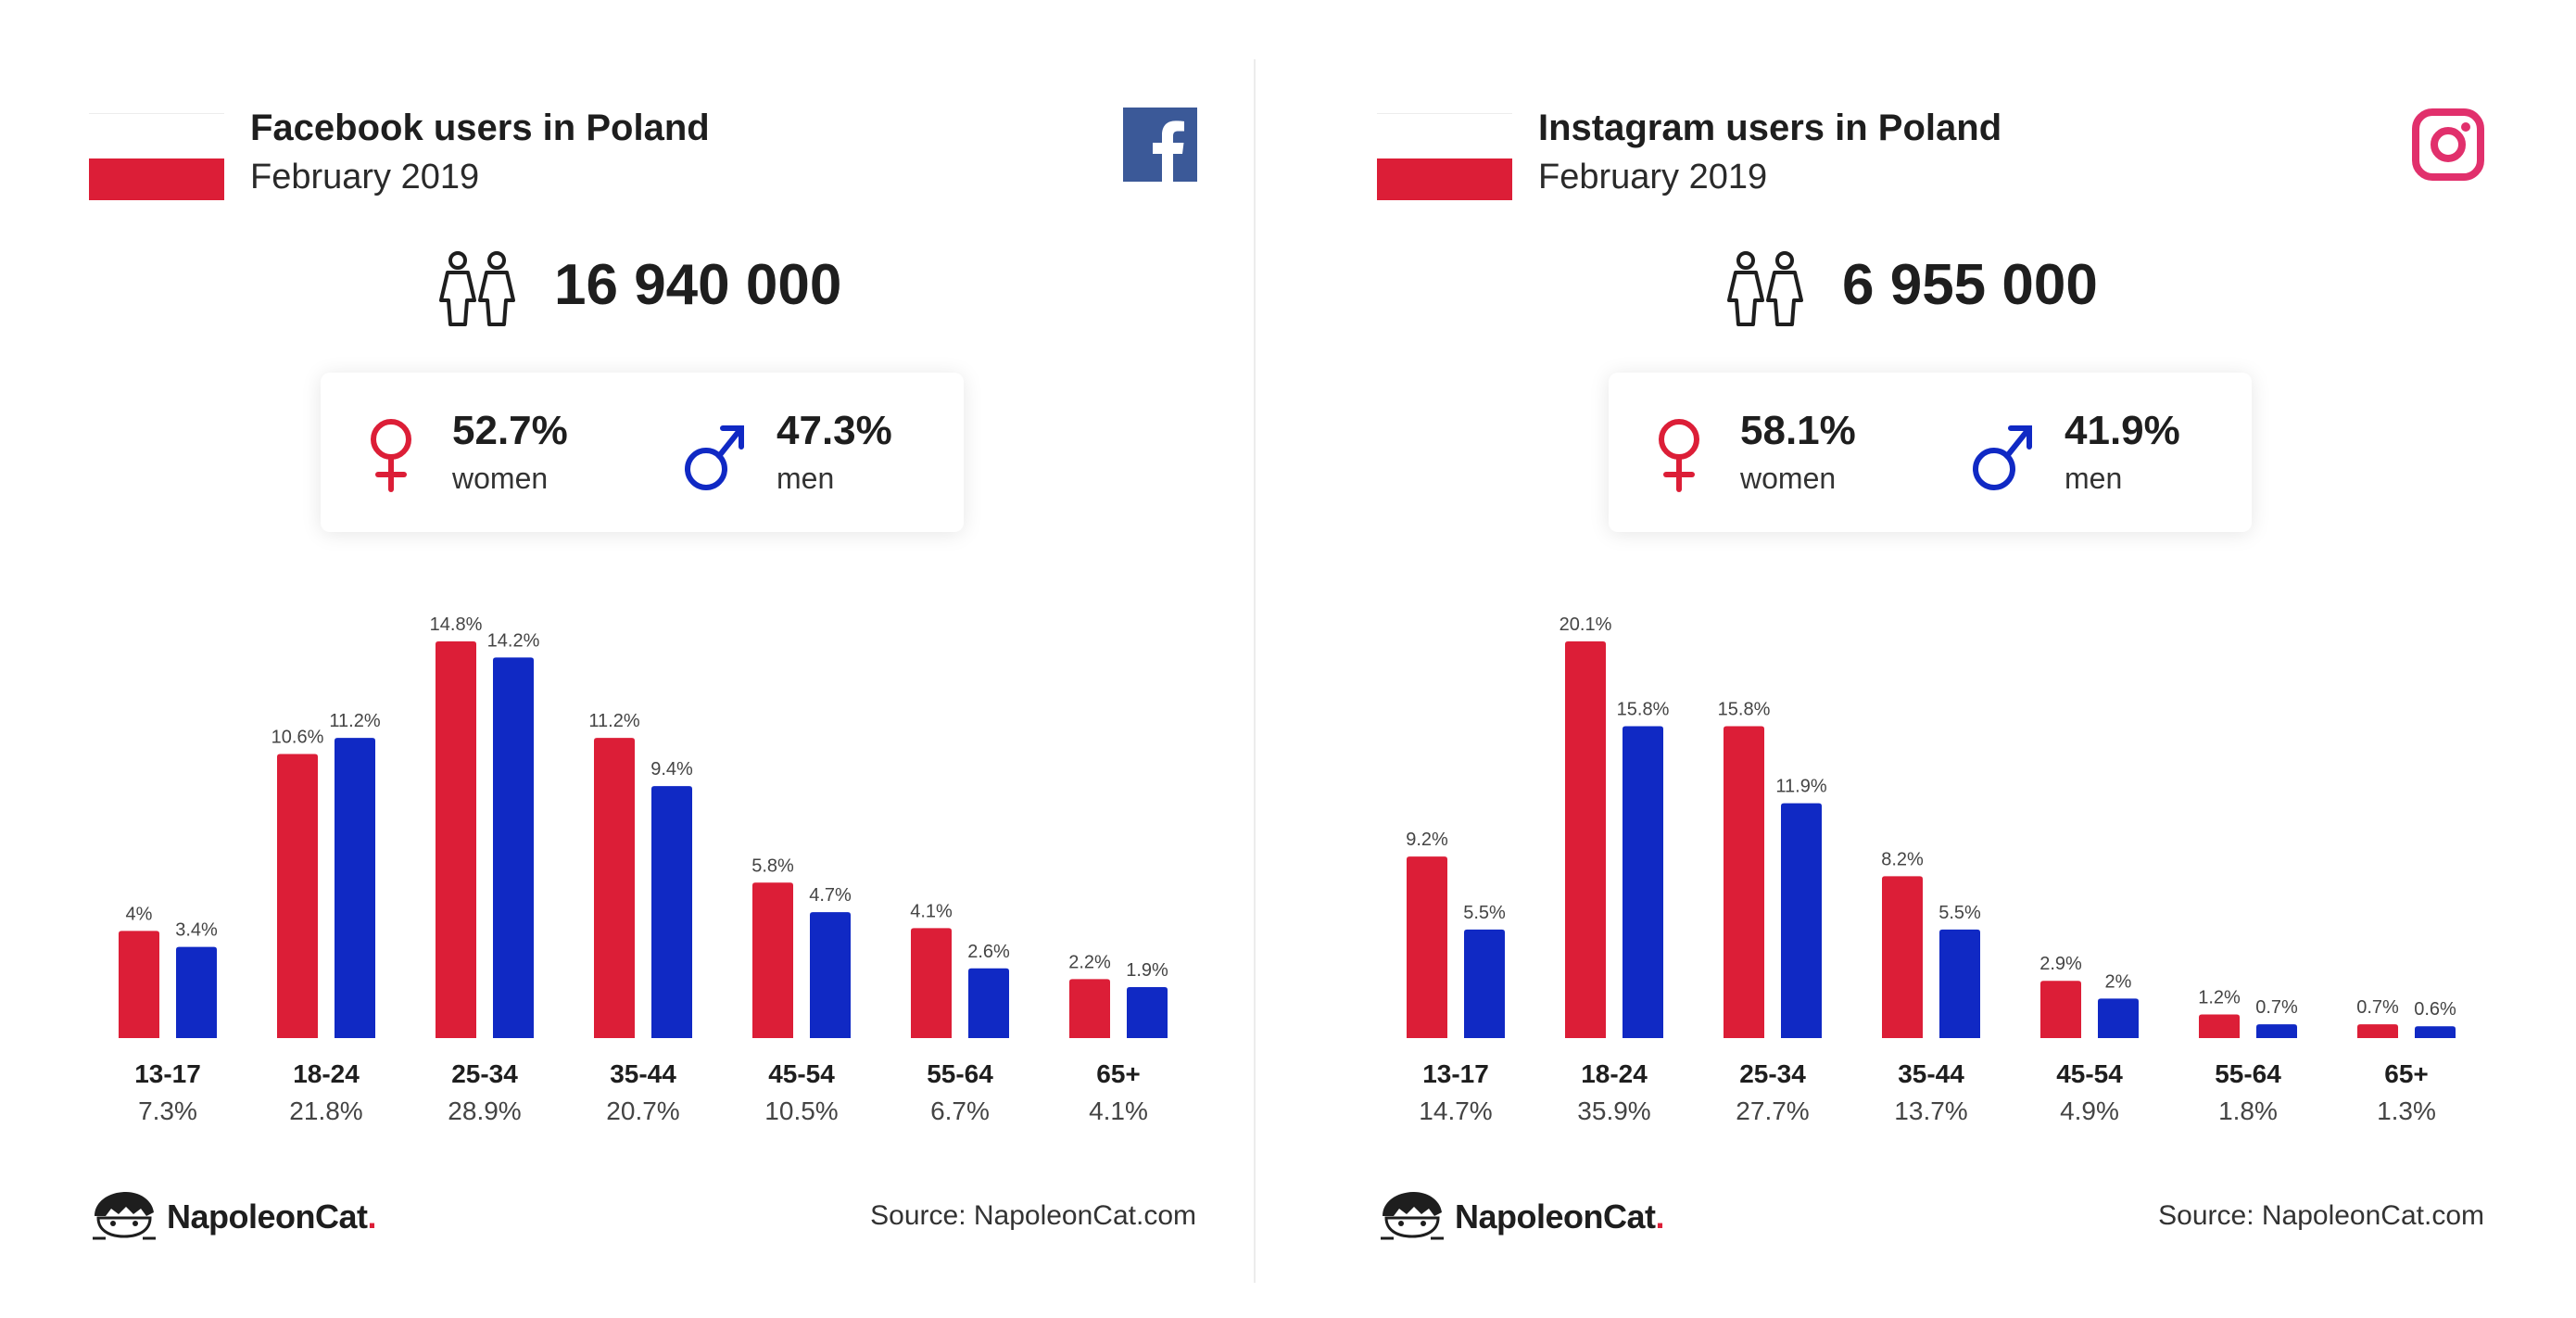 The width and height of the screenshot is (2576, 1318). Describe the element at coordinates (643, 1073) in the screenshot. I see `category-label-35-44: 35-44` at that location.